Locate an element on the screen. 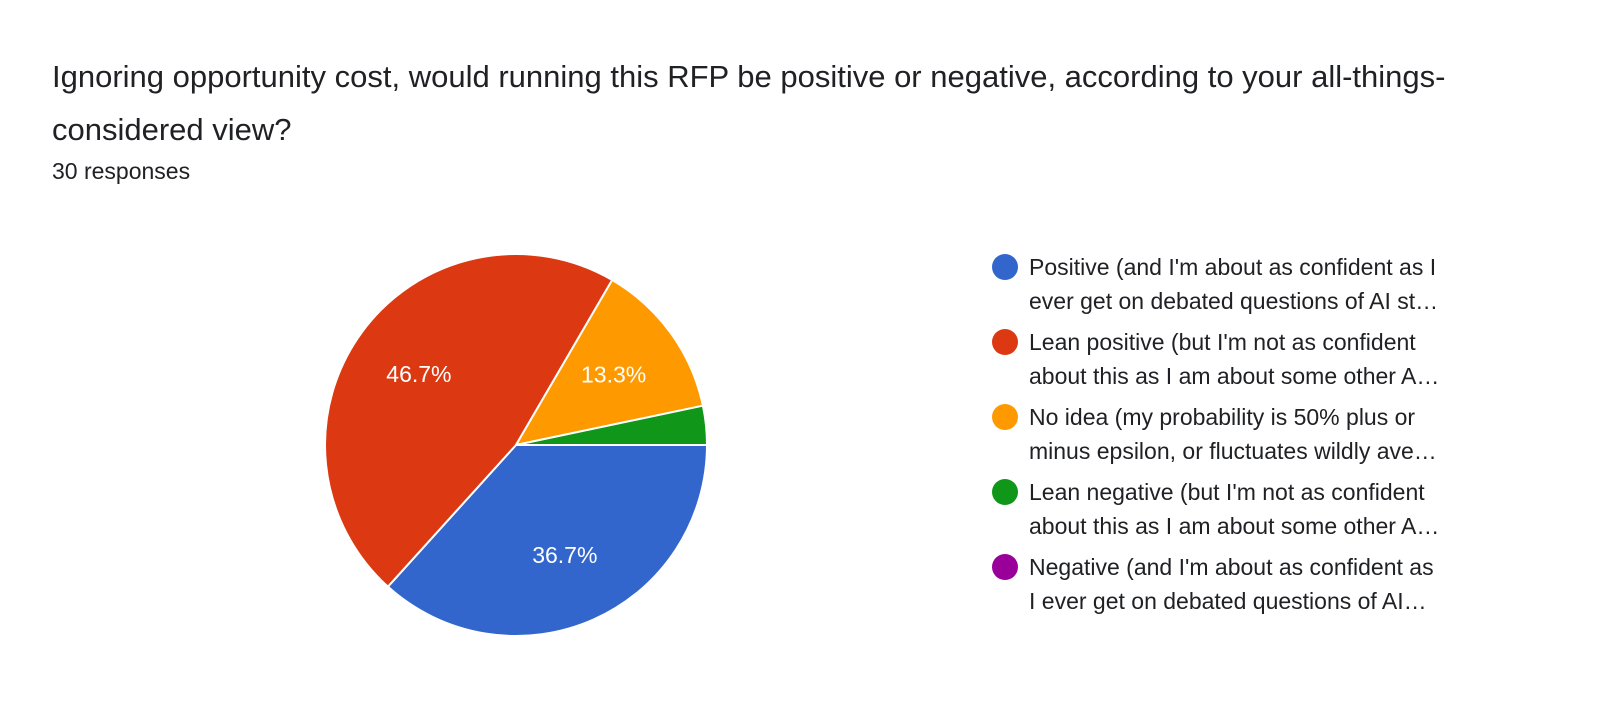  pie-data-label-2: 13.3% is located at coordinates (613, 375).